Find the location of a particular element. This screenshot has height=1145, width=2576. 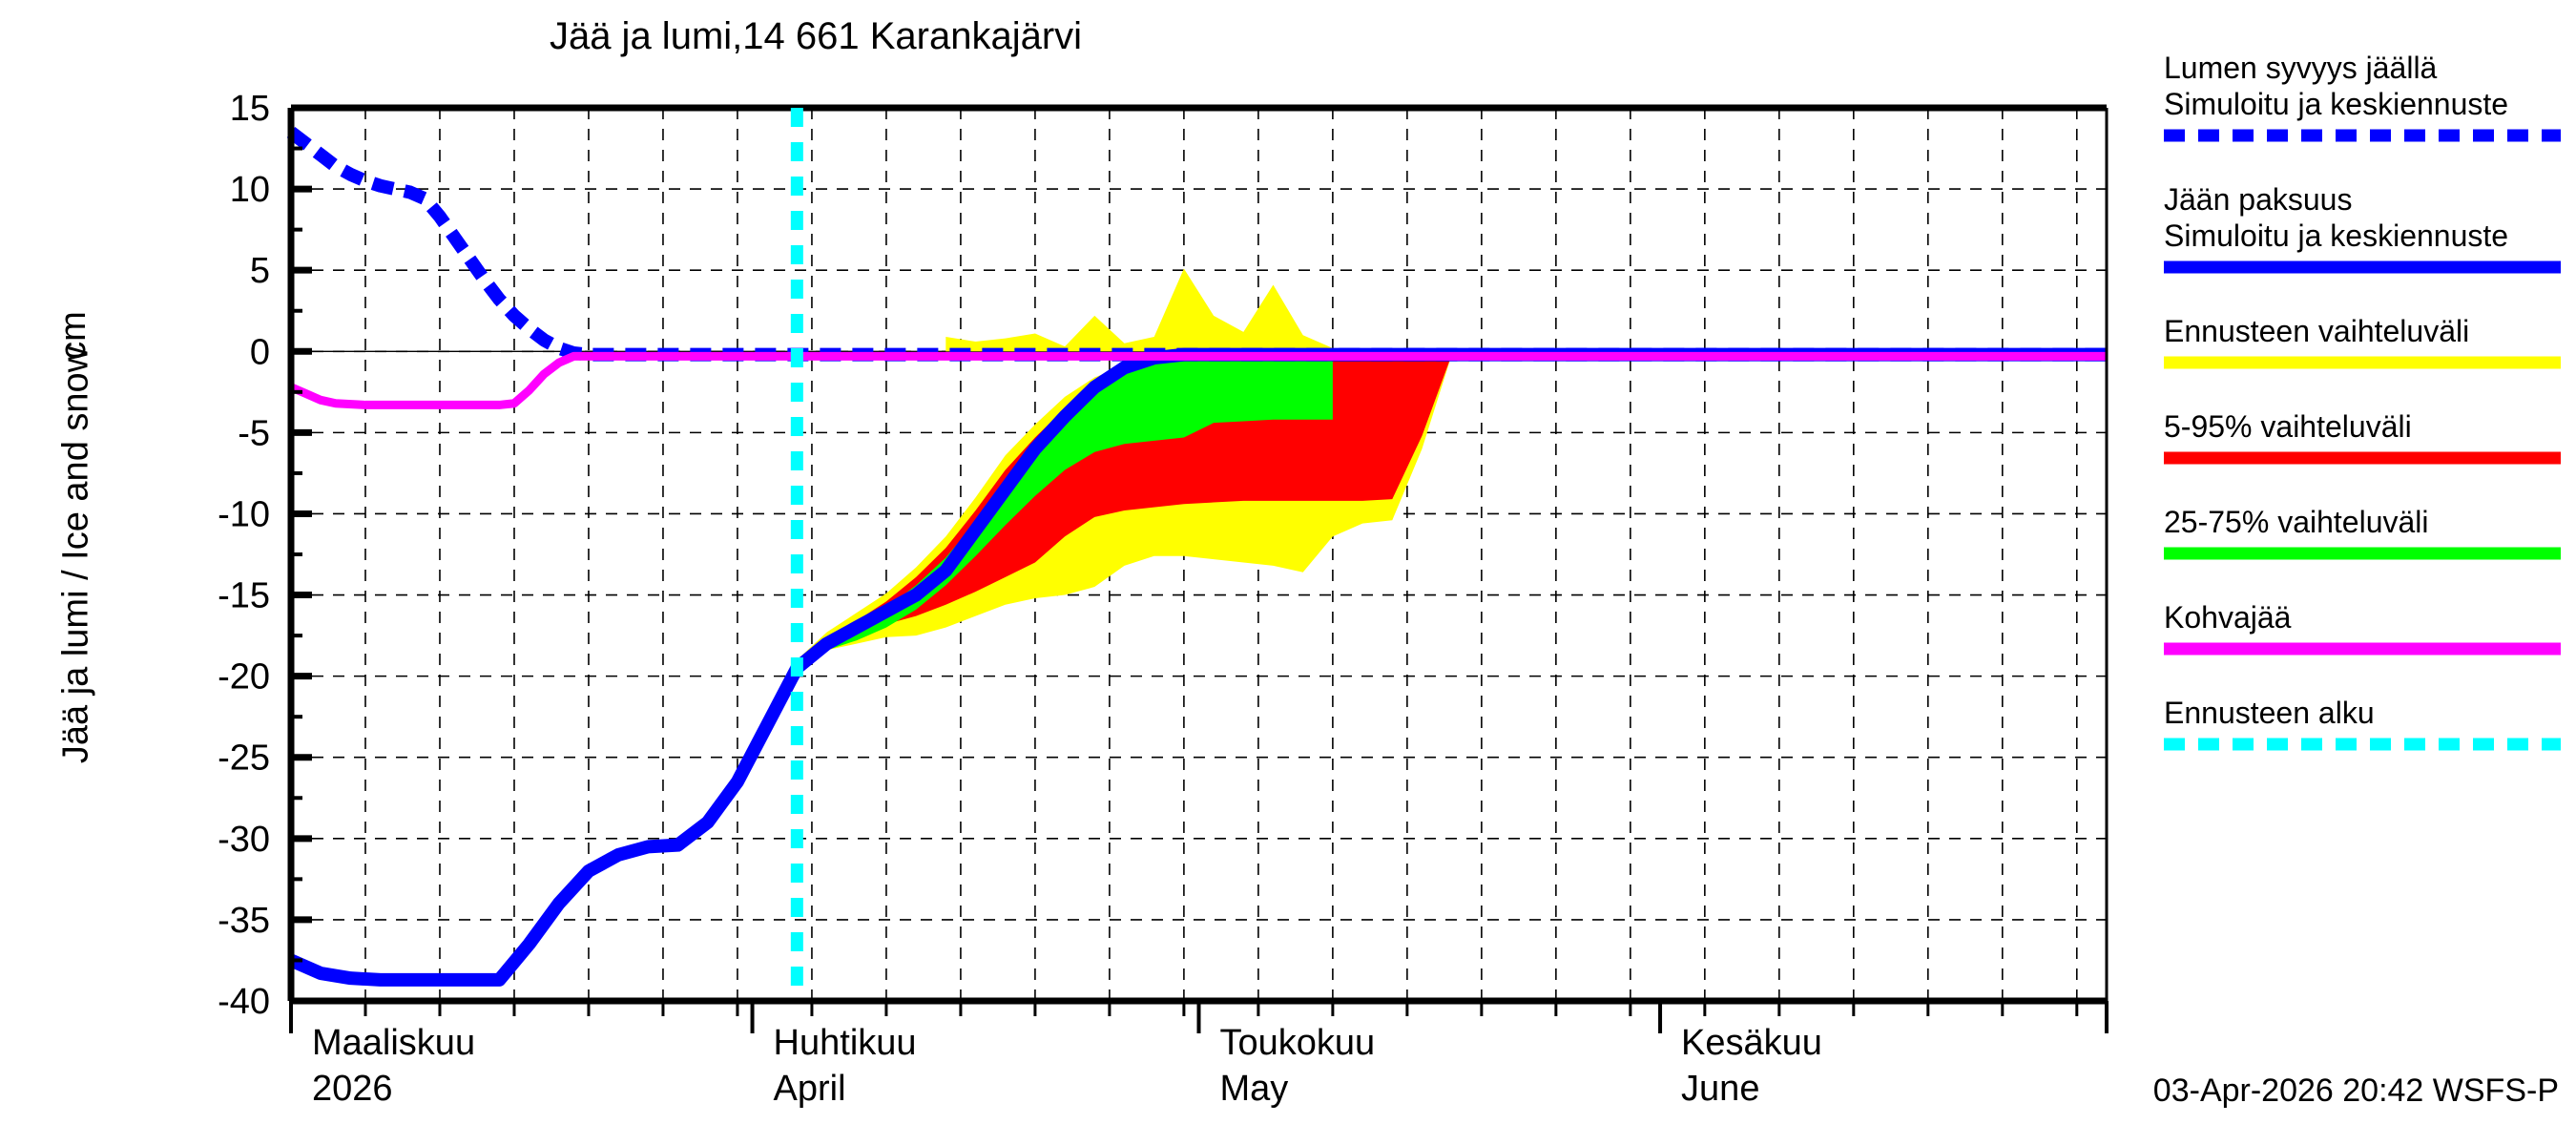

legend-label-snow-depth-on-ice: Lumen syvyys jäällä is located at coordinates (2301, 68).